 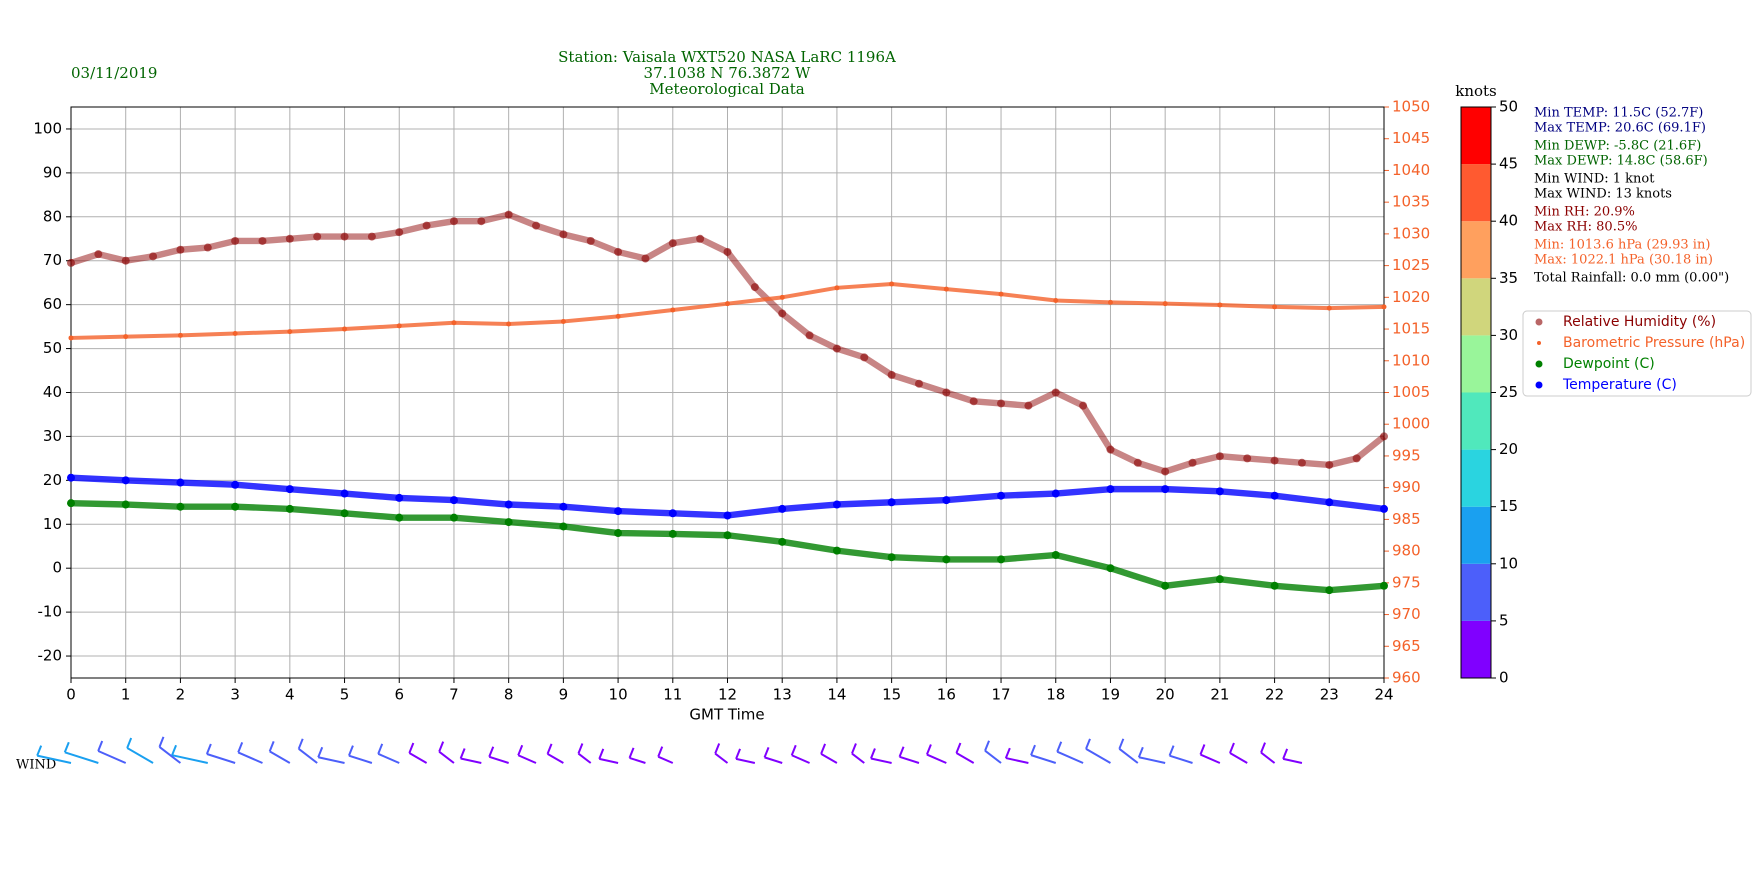 I want to click on y2-tick-label: 1005, so click(x=1411, y=392).